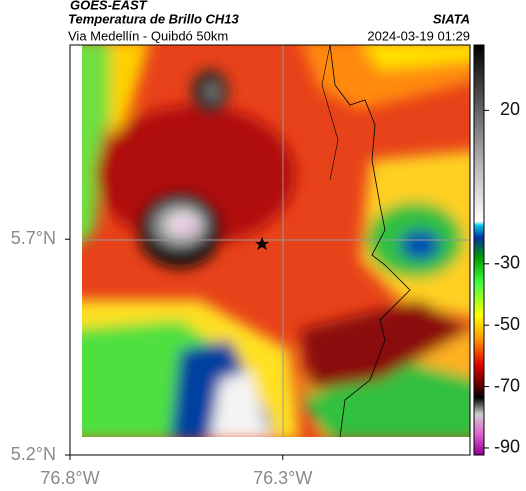 The width and height of the screenshot is (526, 491). Describe the element at coordinates (148, 35) in the screenshot. I see `subtitle: Via Medellín - Quibdó 50km` at that location.